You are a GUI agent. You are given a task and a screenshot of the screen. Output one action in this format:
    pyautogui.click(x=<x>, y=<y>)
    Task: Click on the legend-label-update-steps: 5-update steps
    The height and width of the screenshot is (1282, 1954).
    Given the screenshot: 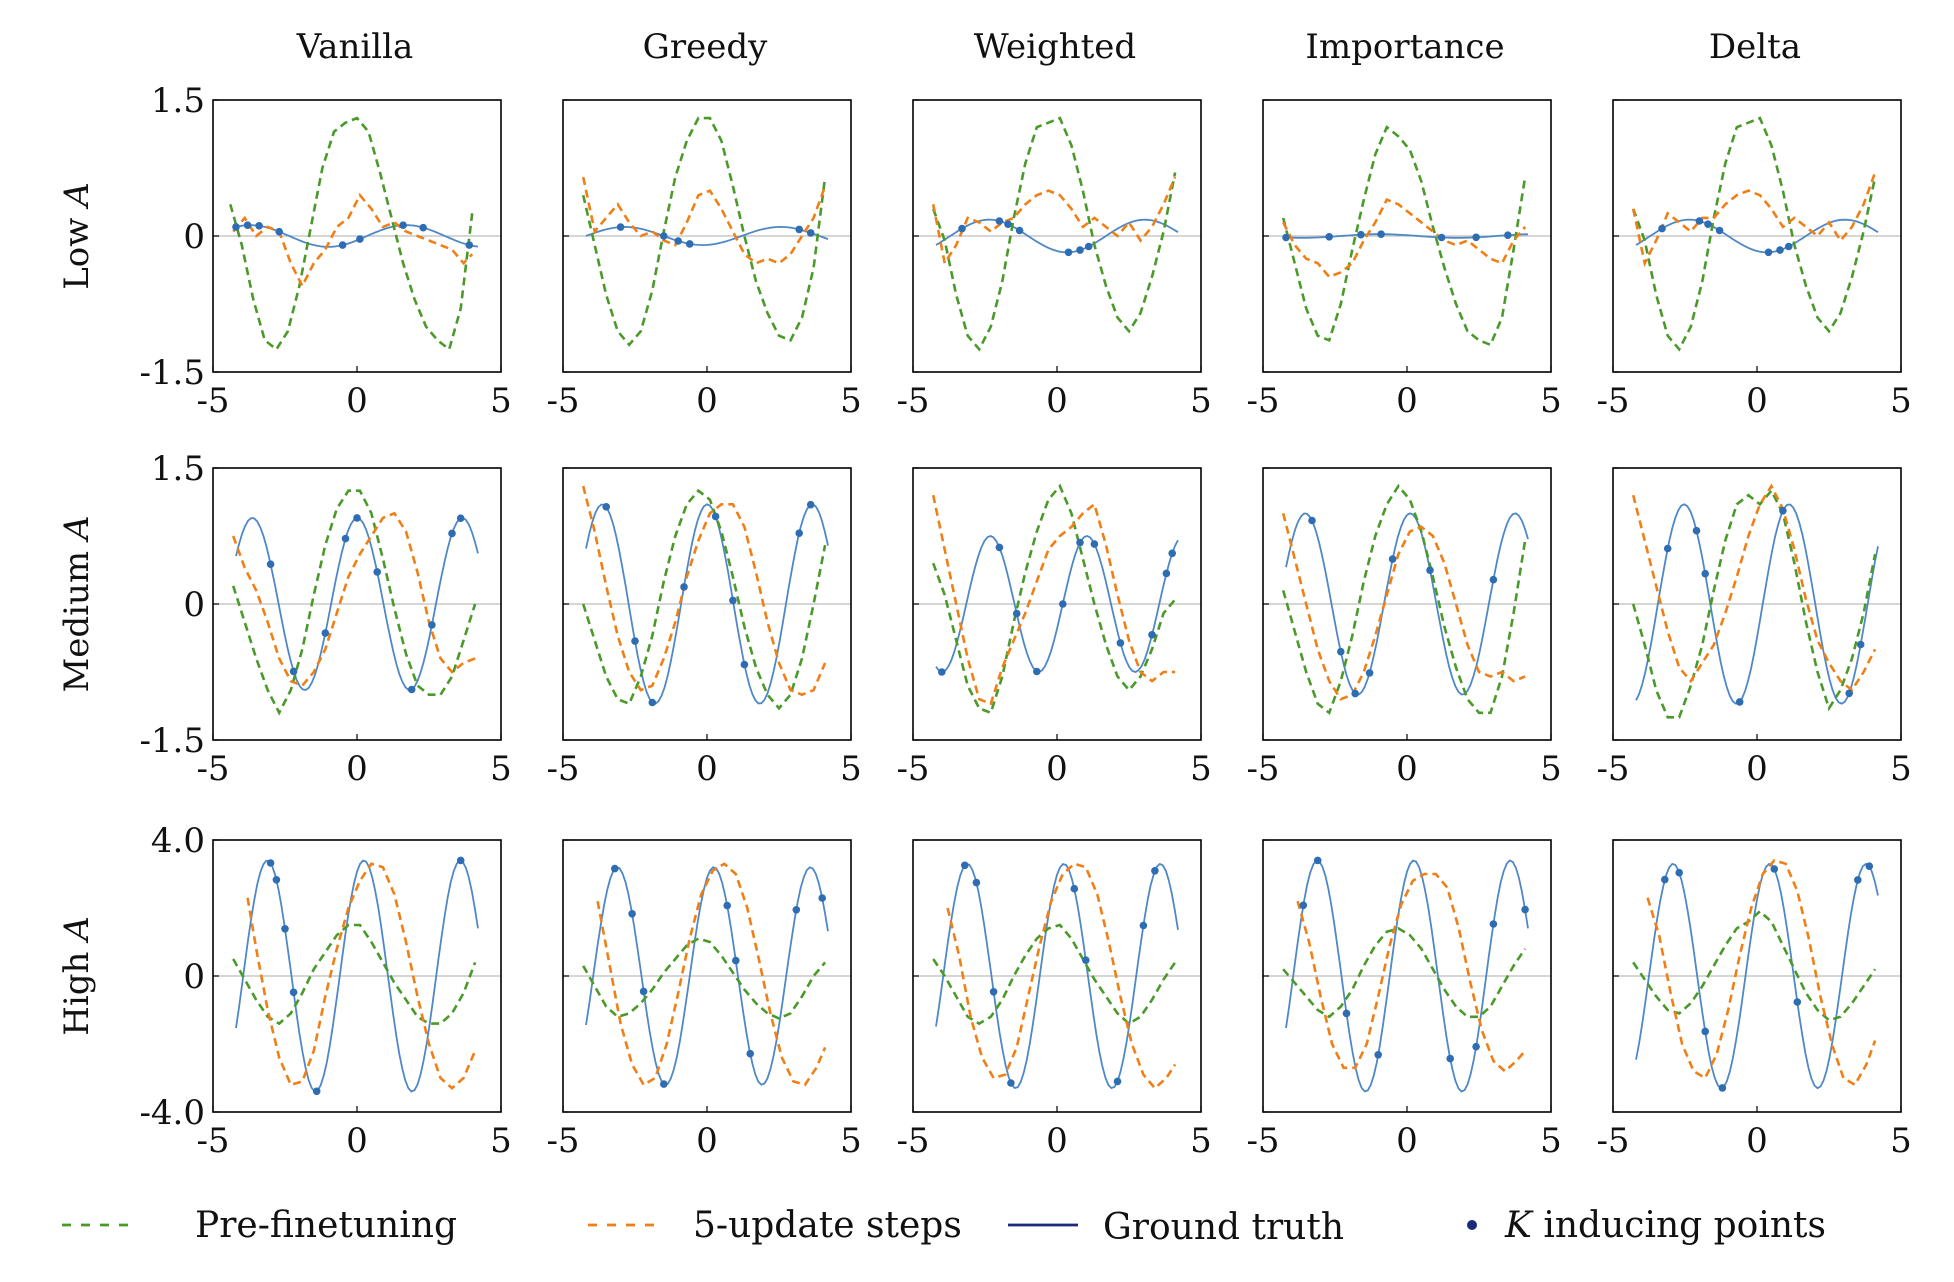 What is the action you would take?
    pyautogui.click(x=827, y=1225)
    